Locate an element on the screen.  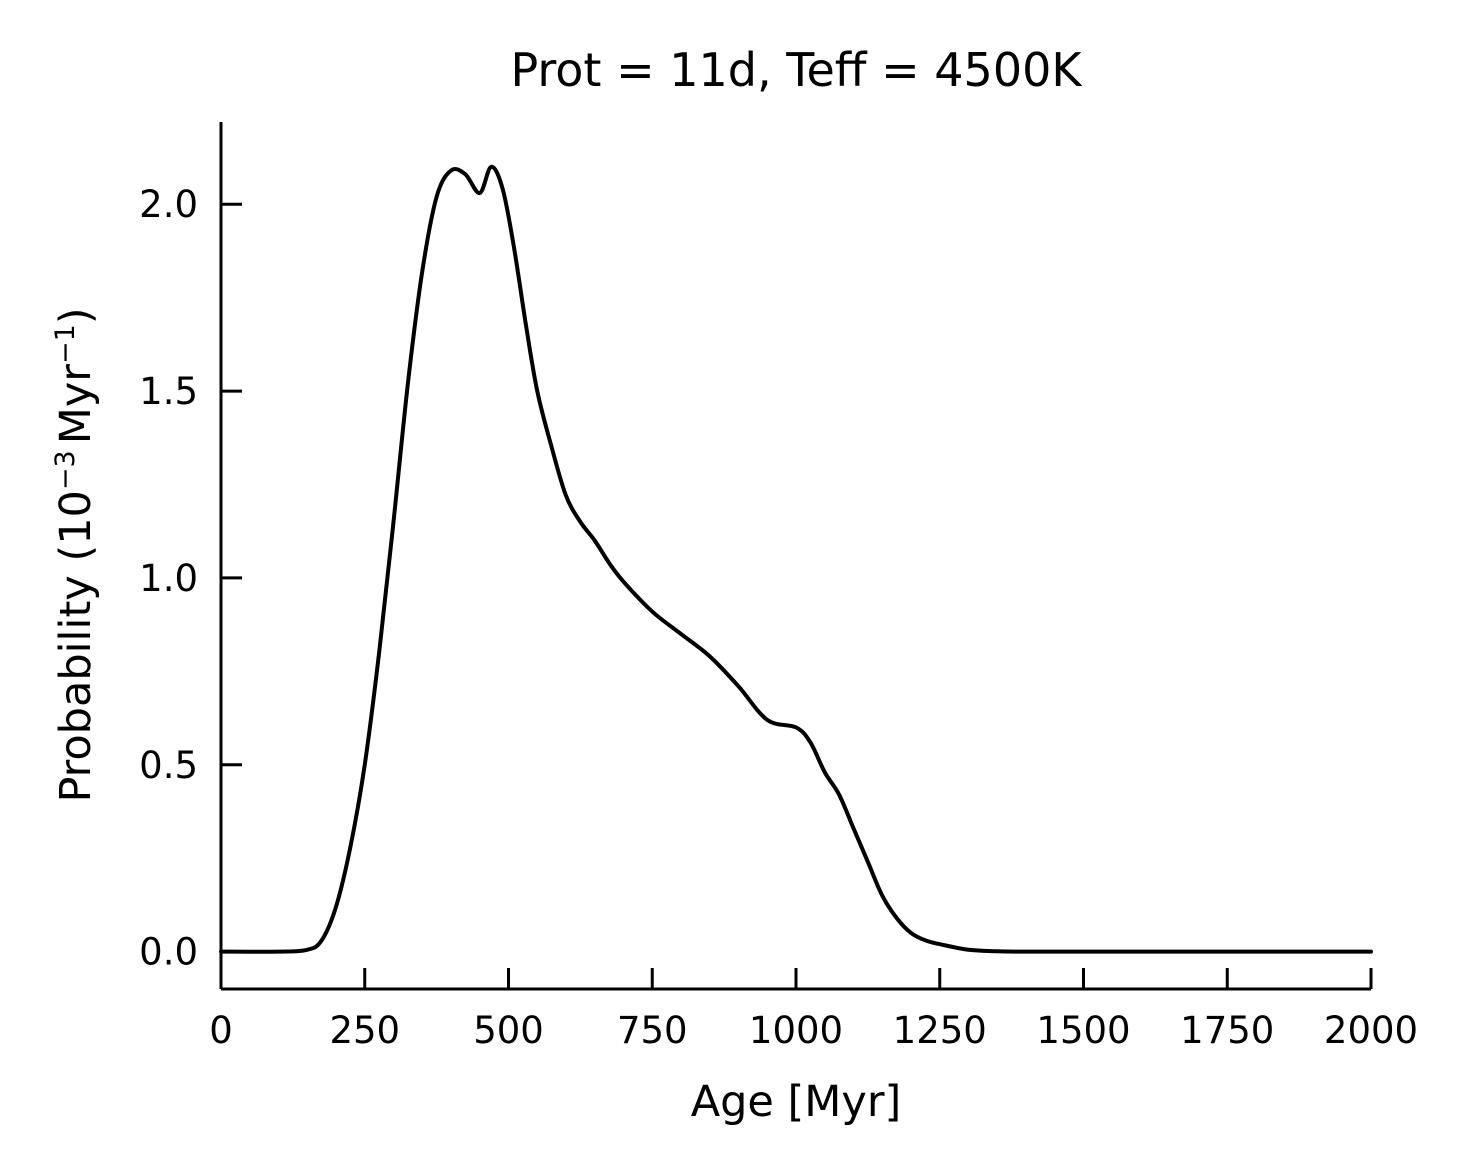
y-axis-label-middle: Myr is located at coordinates (76, 404).